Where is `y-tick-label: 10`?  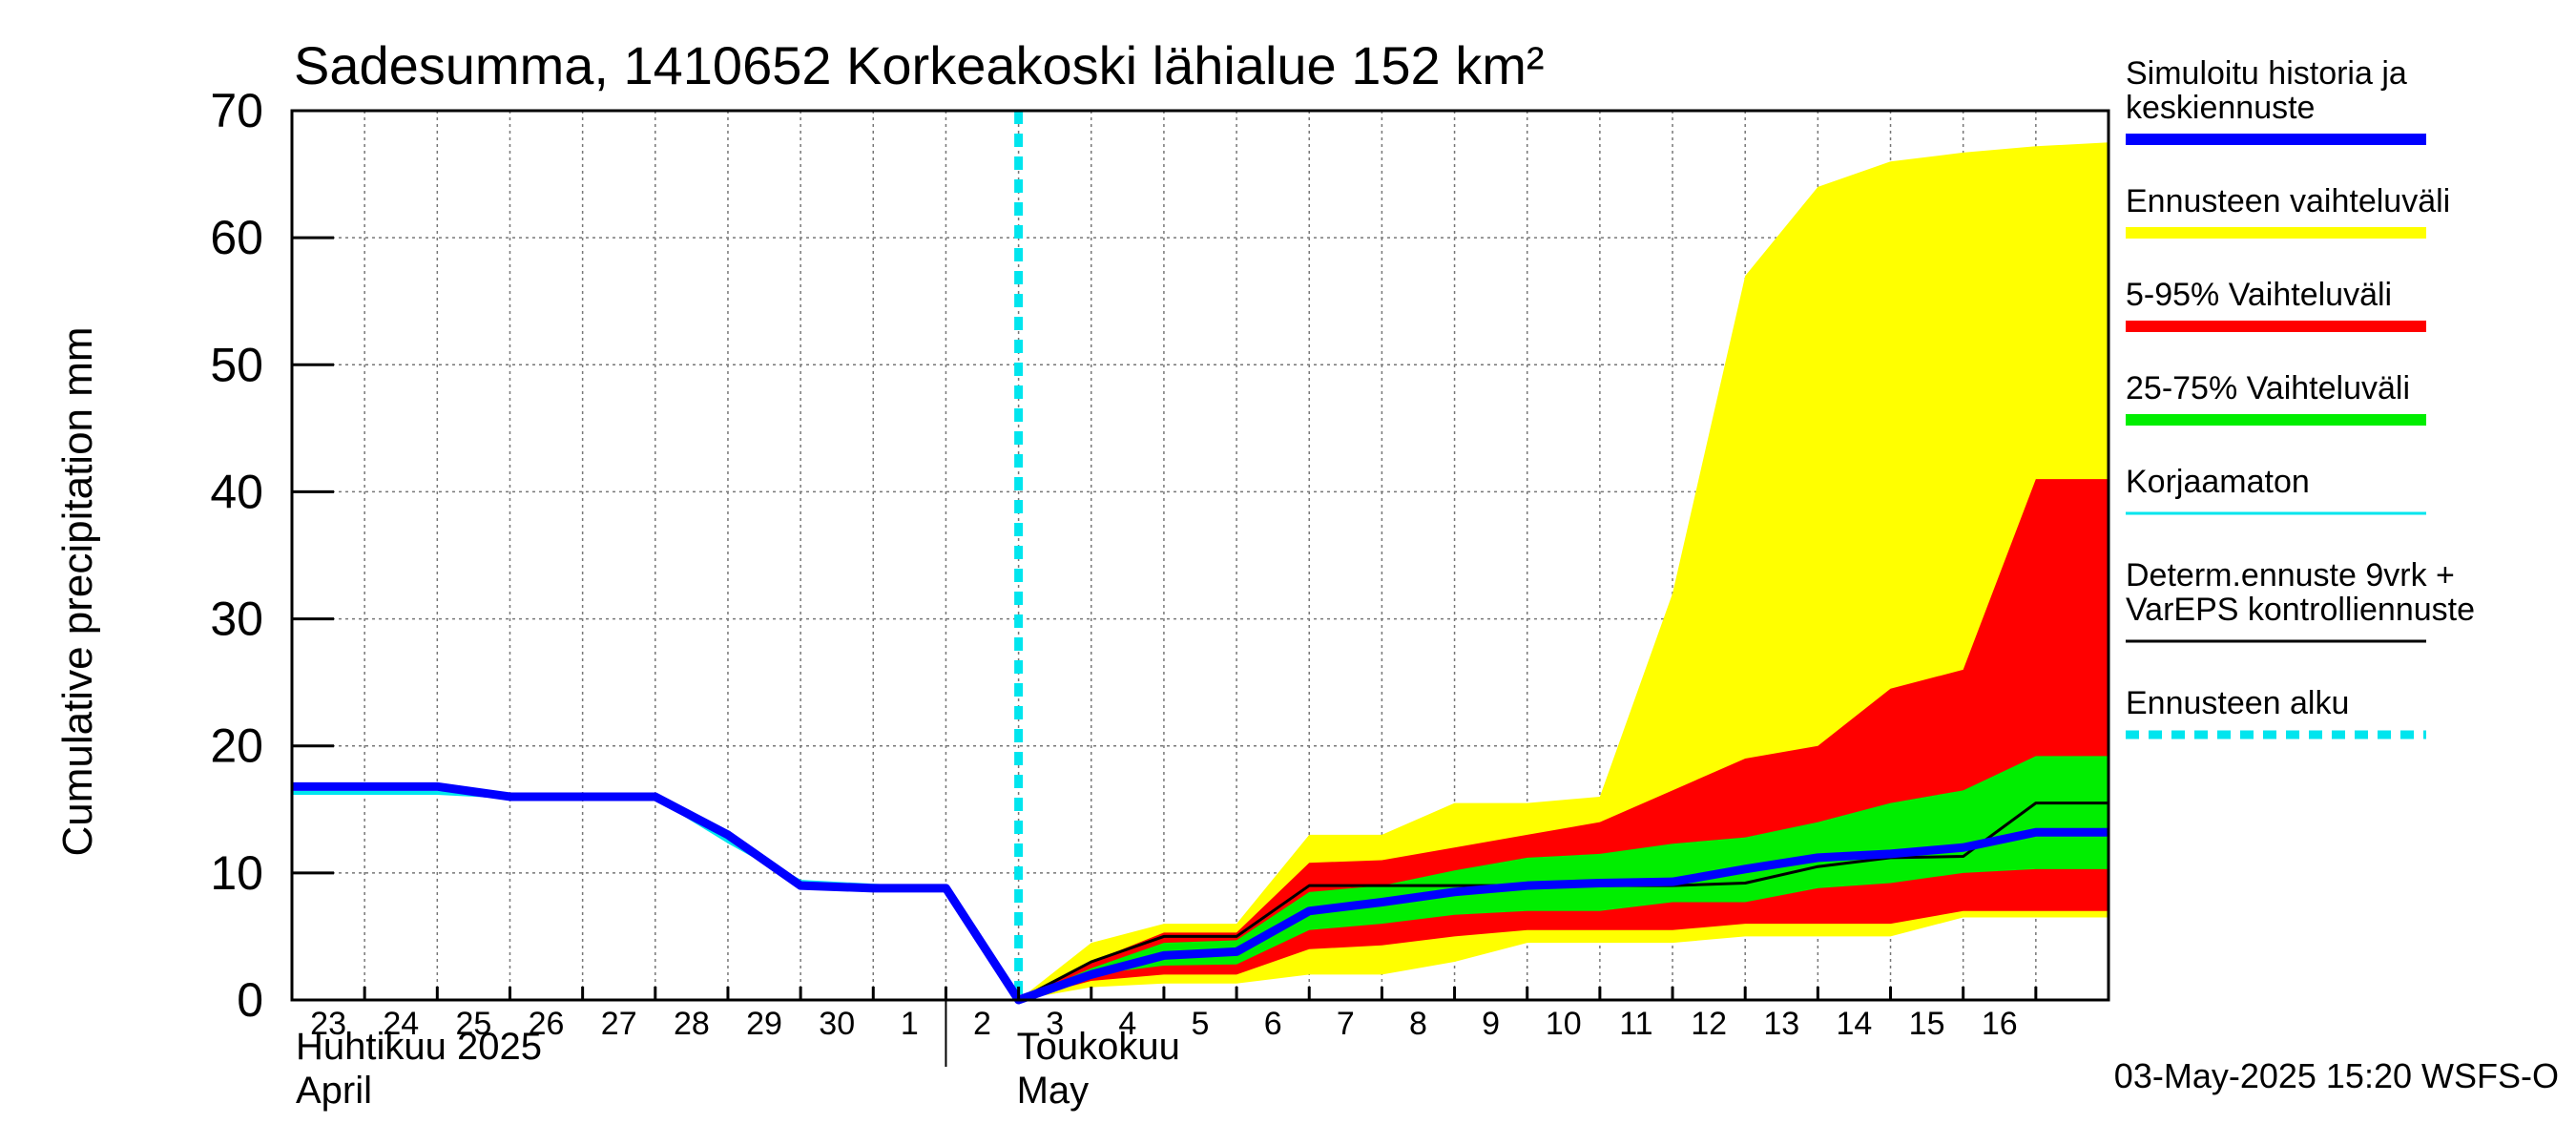 y-tick-label: 10 is located at coordinates (236, 873).